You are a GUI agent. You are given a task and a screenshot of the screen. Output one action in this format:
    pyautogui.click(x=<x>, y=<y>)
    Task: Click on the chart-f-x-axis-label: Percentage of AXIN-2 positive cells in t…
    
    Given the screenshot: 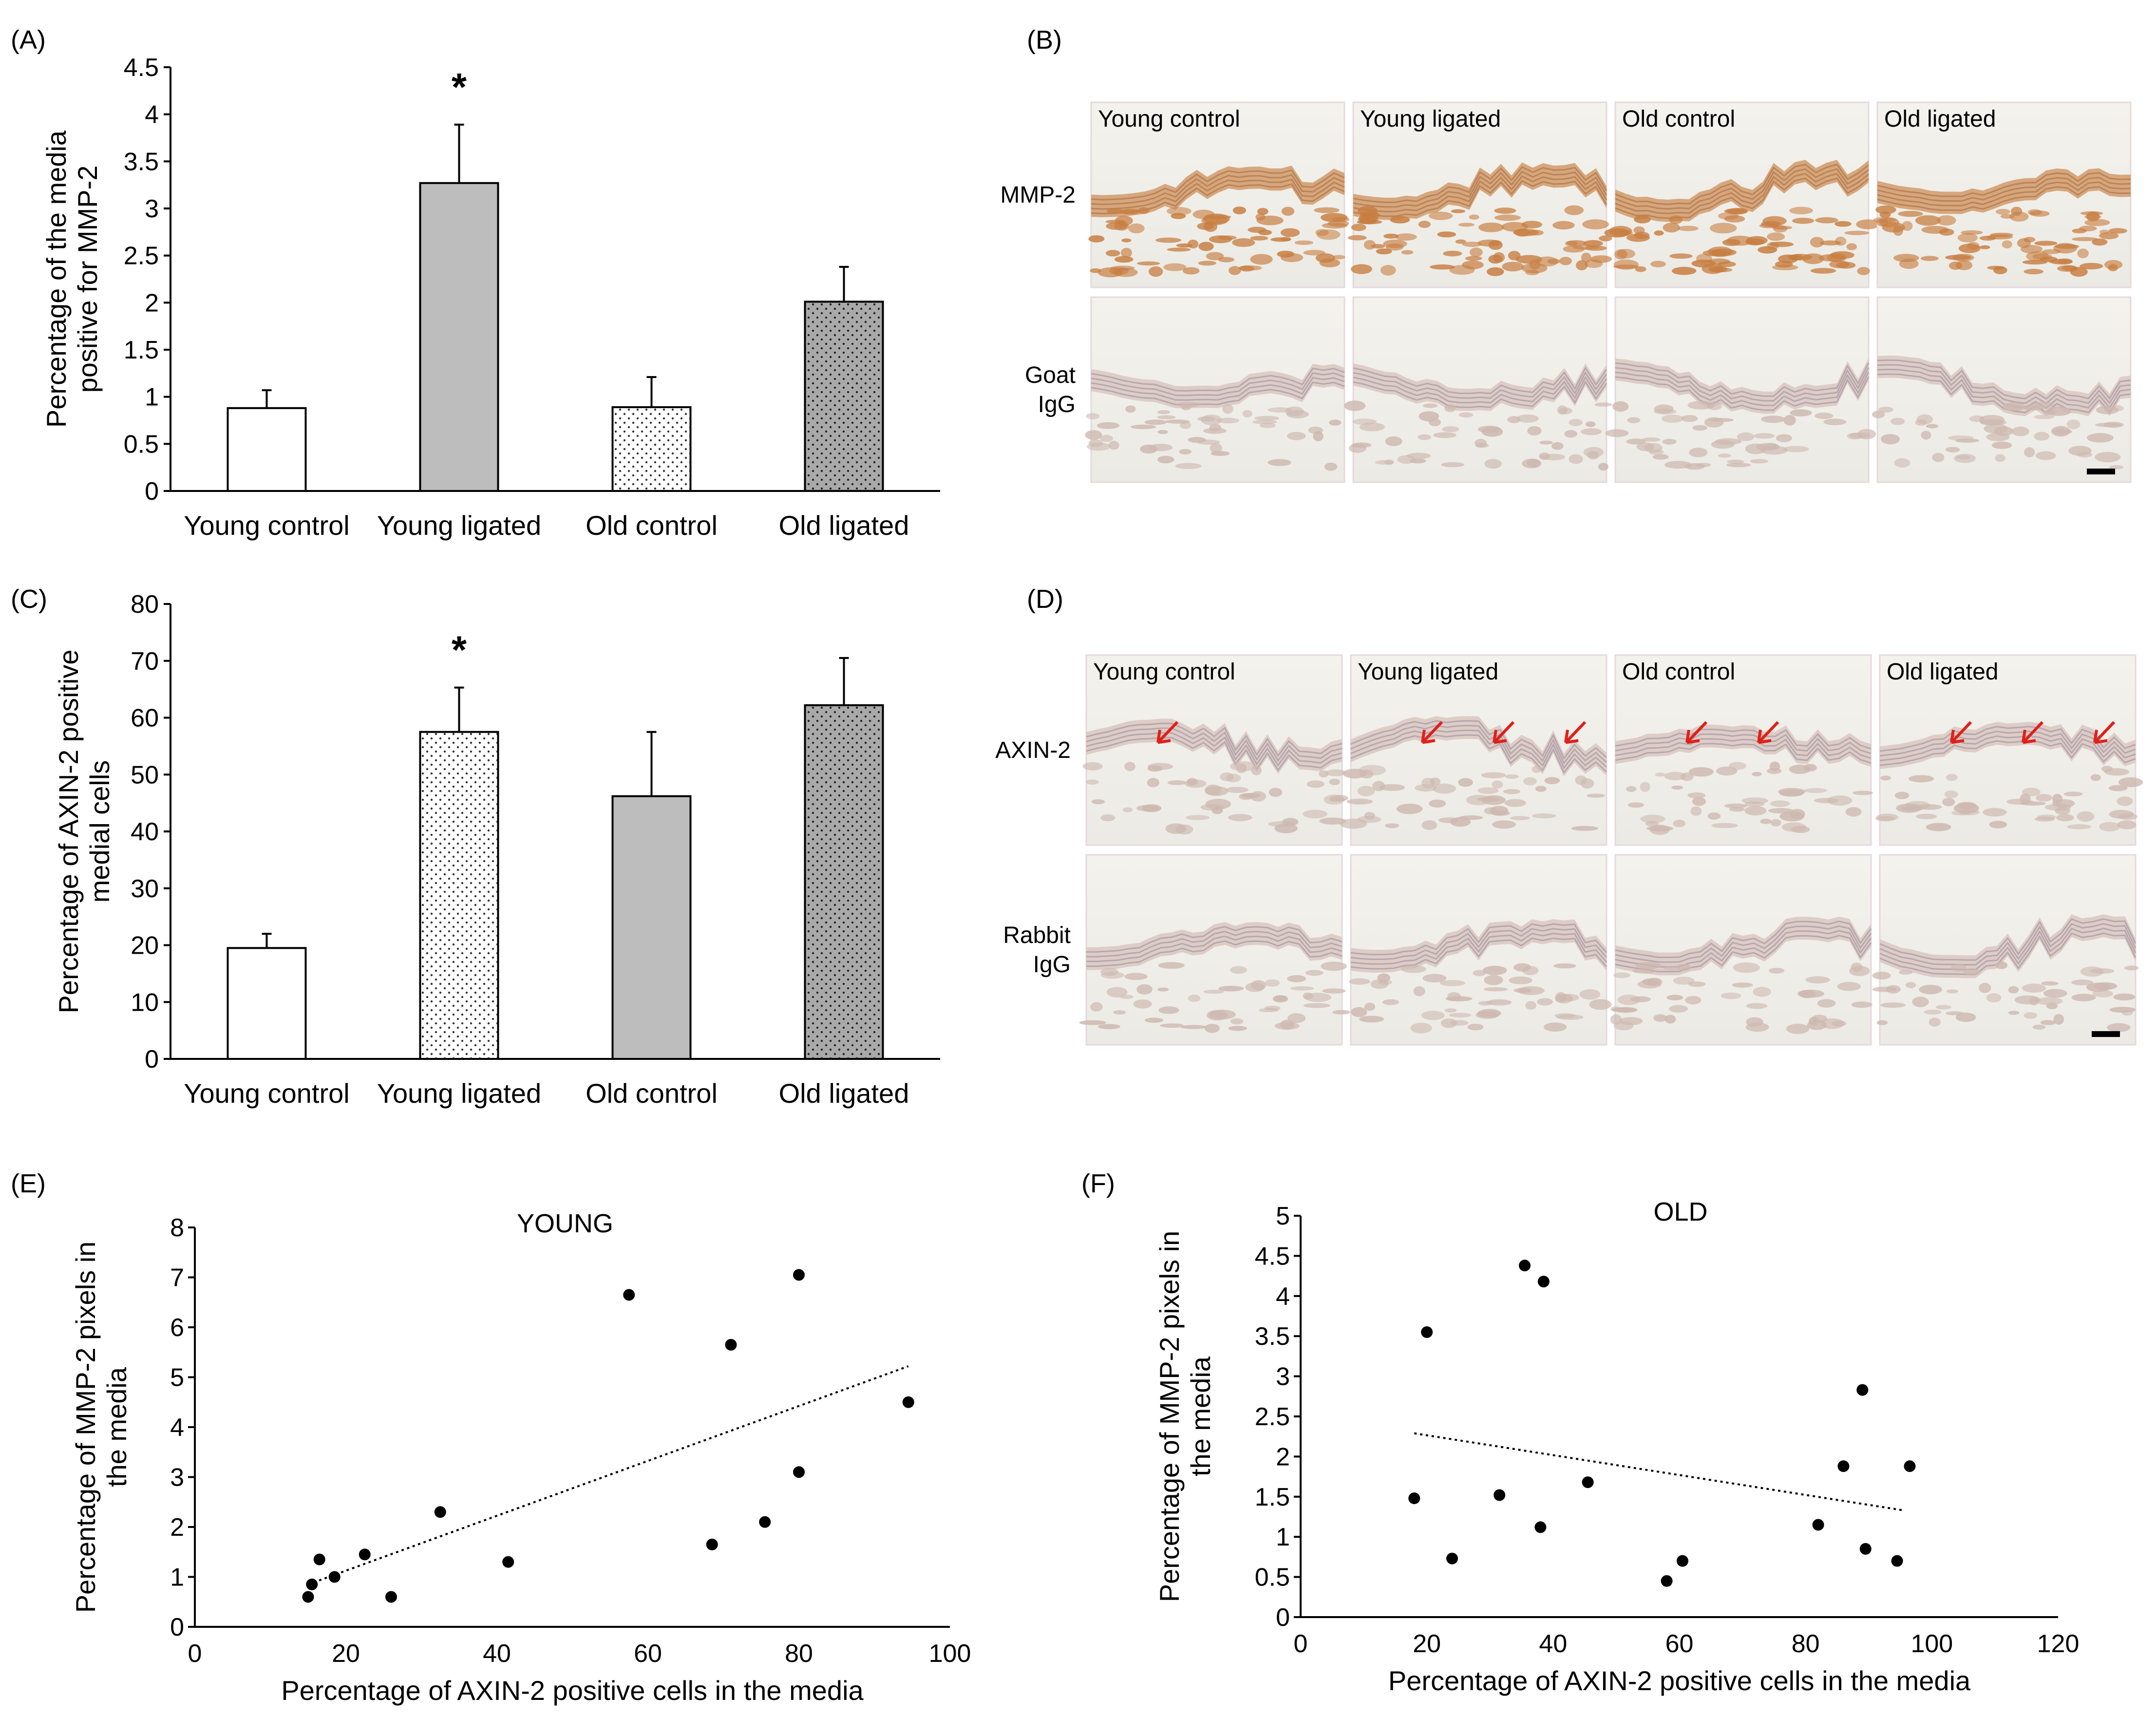 What is the action you would take?
    pyautogui.click(x=1680, y=1680)
    